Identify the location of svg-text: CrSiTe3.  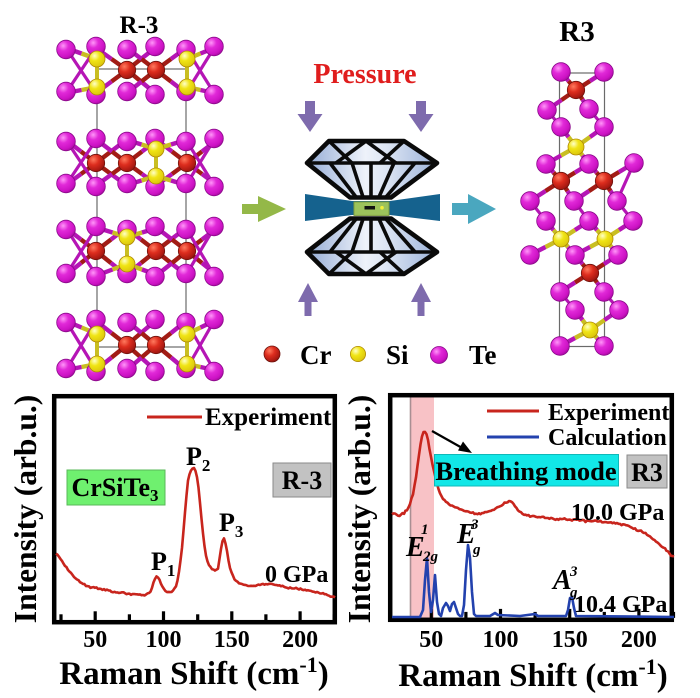
(115, 489).